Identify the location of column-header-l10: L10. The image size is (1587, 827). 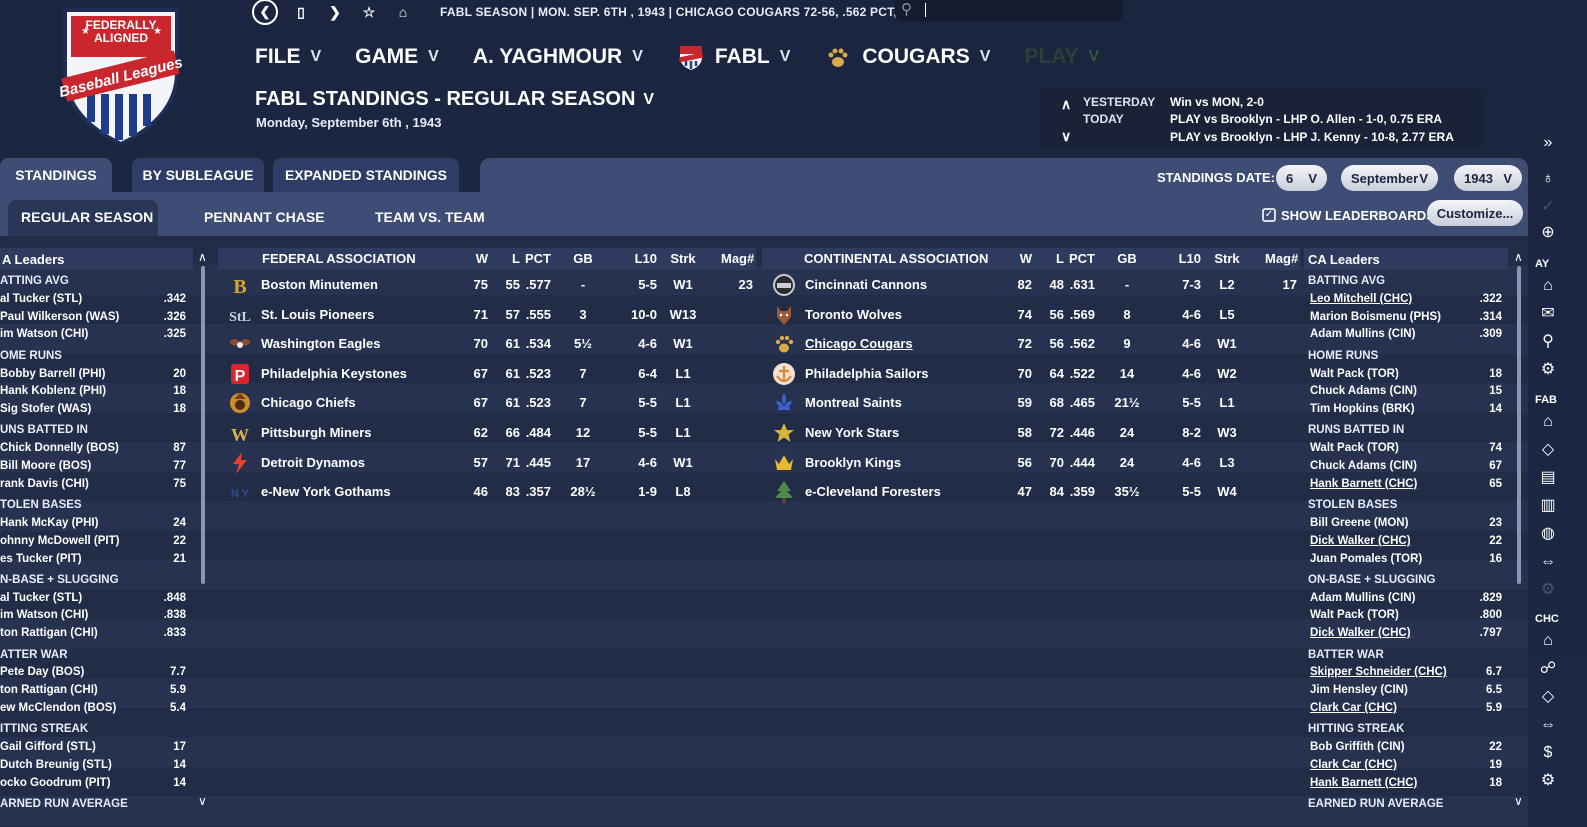
(1189, 258).